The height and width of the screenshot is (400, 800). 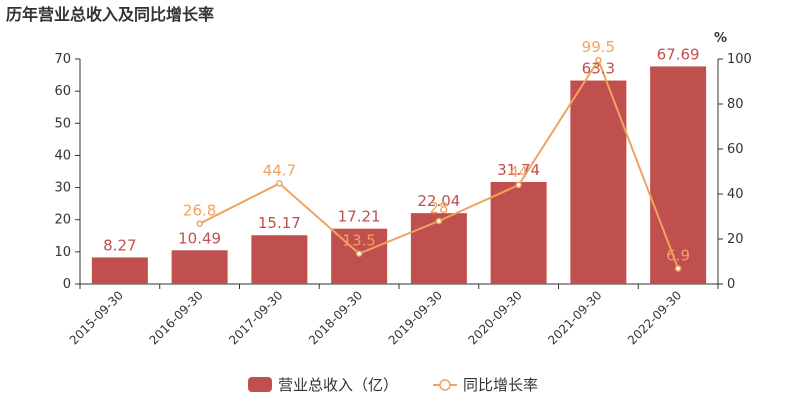 What do you see at coordinates (731, 284) in the screenshot?
I see `right-axis-tick-label: 0` at bounding box center [731, 284].